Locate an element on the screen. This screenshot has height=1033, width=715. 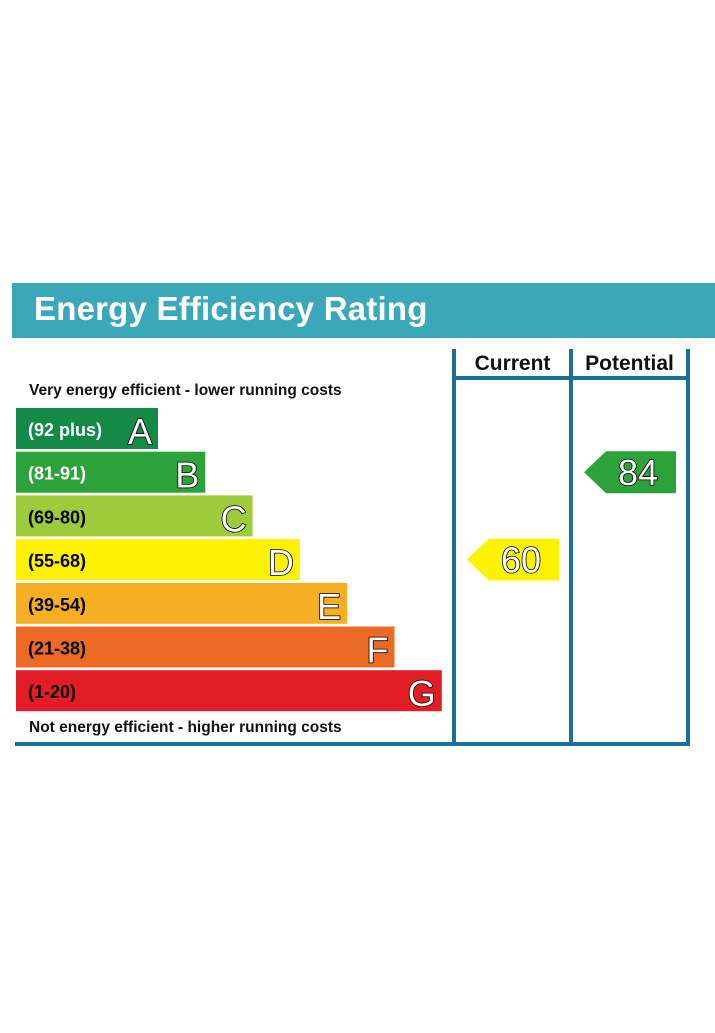
band-bar-d is located at coordinates (158, 560).